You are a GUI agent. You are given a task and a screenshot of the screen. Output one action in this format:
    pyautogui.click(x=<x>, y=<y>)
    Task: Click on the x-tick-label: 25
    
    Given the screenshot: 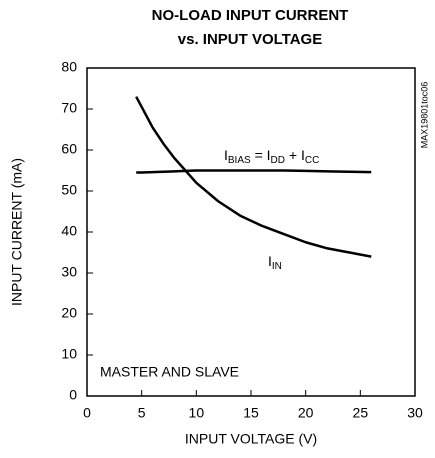 What is the action you would take?
    pyautogui.click(x=361, y=413)
    